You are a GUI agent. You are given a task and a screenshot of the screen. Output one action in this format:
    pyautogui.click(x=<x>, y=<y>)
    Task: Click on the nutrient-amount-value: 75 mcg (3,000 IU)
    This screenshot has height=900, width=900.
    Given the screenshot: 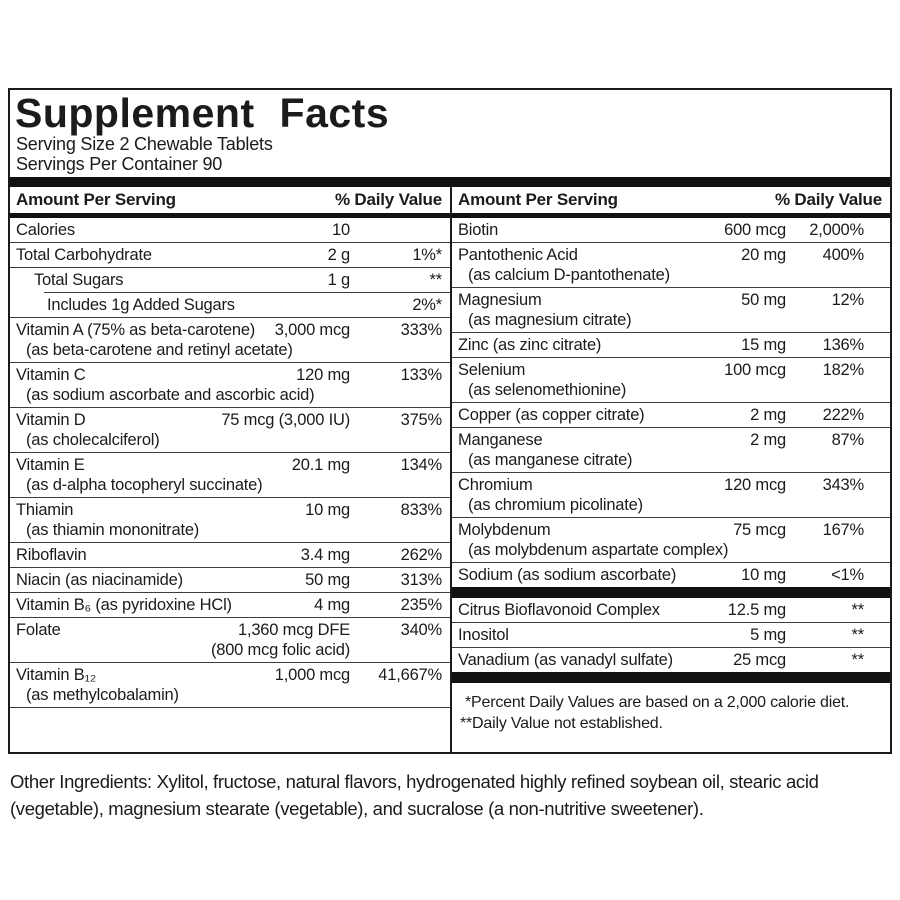 What is the action you would take?
    pyautogui.click(x=285, y=420)
    